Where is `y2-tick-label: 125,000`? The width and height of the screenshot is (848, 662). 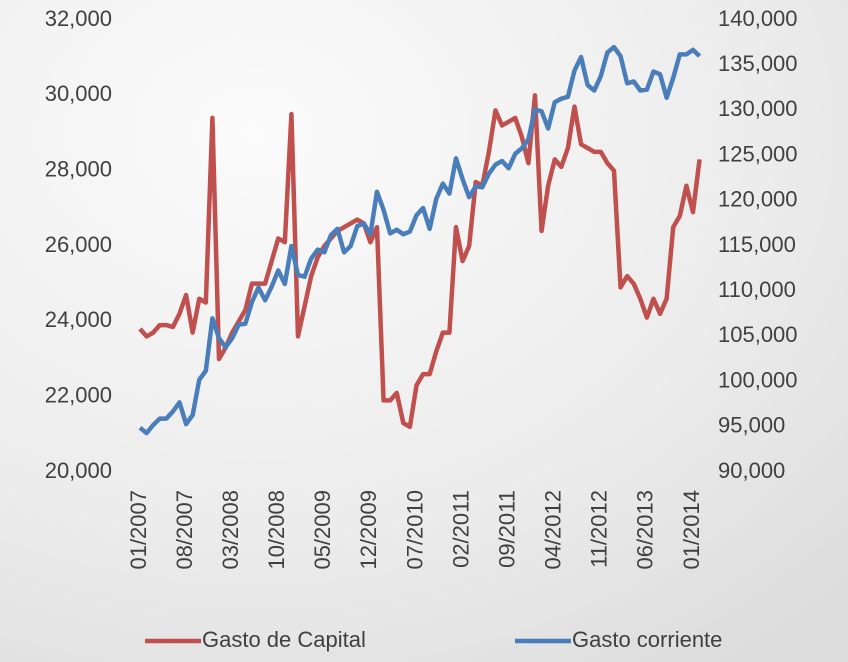
y2-tick-label: 125,000 is located at coordinates (758, 153).